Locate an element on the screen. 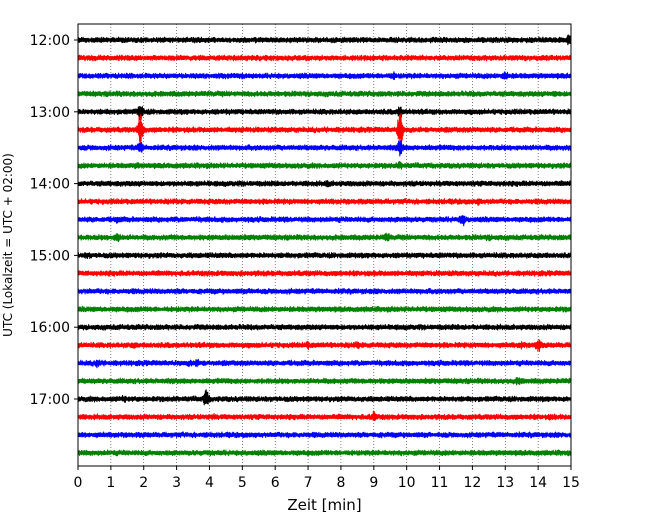 This screenshot has height=520, width=650. x-tick-label: 0 is located at coordinates (78, 483).